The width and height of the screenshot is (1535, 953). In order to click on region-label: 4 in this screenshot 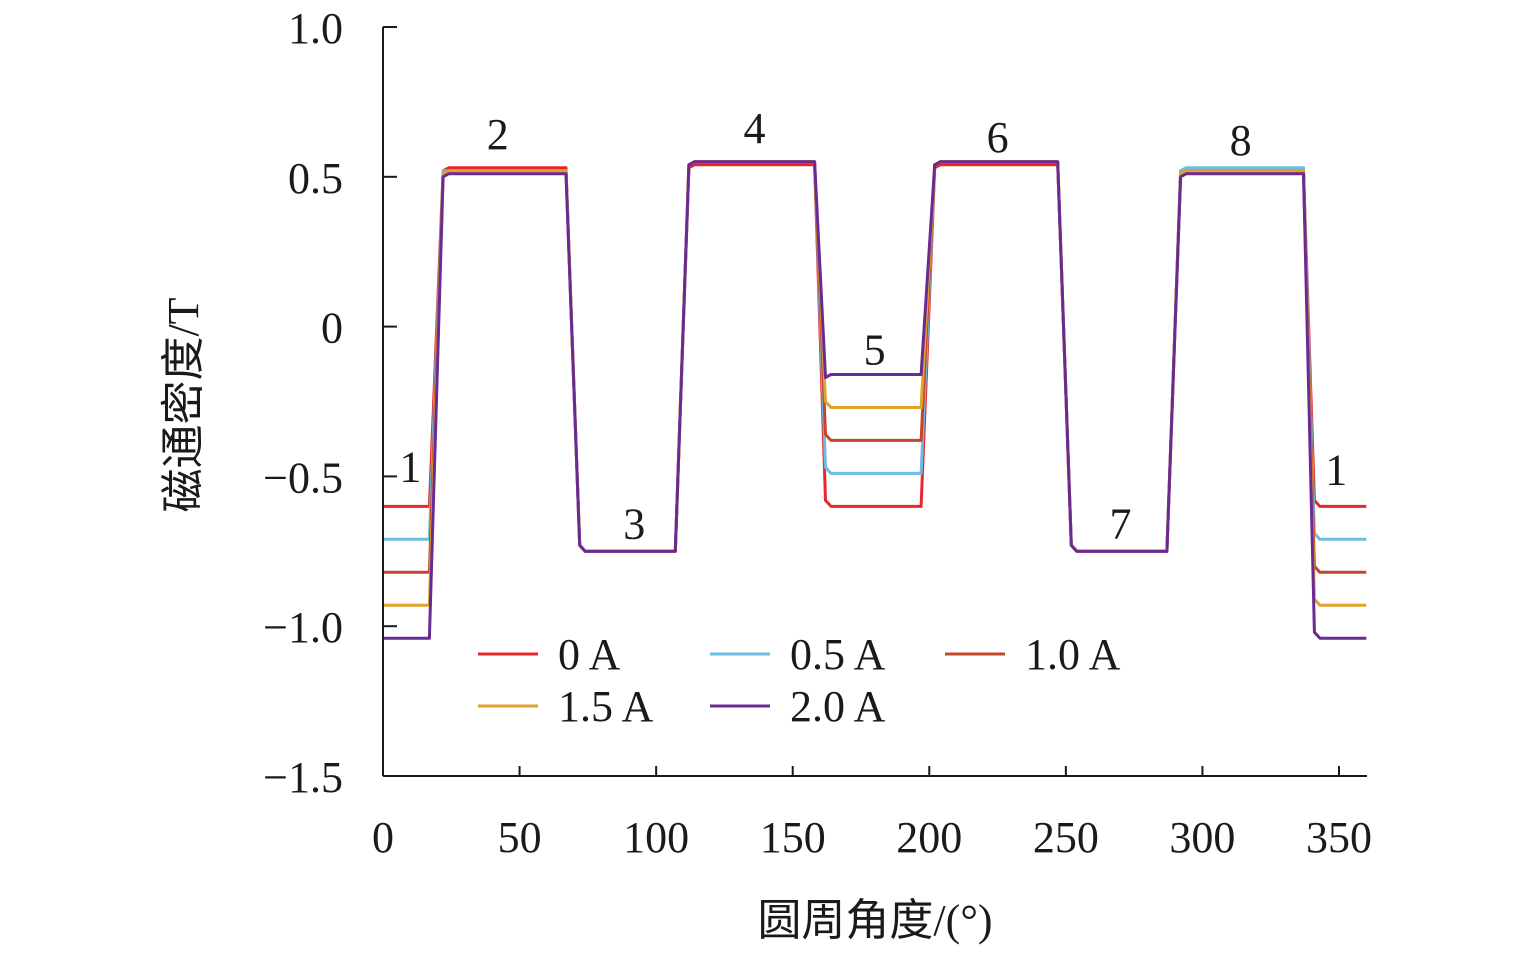, I will do `click(754, 128)`.